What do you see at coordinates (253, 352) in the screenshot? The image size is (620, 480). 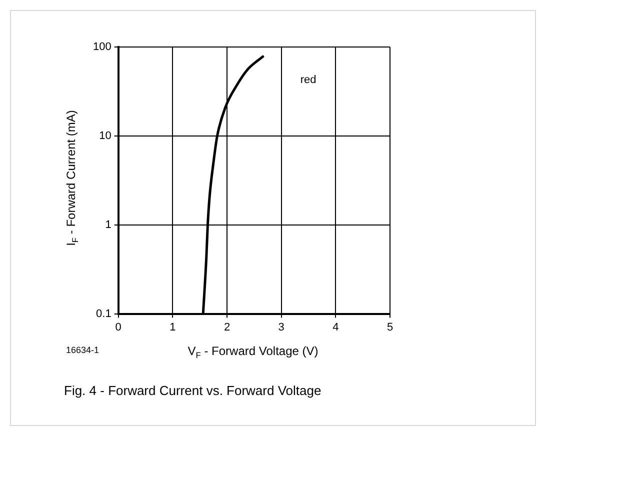 I see `x-axis-title: V$_{F}$ - Forward Voltage (V)` at bounding box center [253, 352].